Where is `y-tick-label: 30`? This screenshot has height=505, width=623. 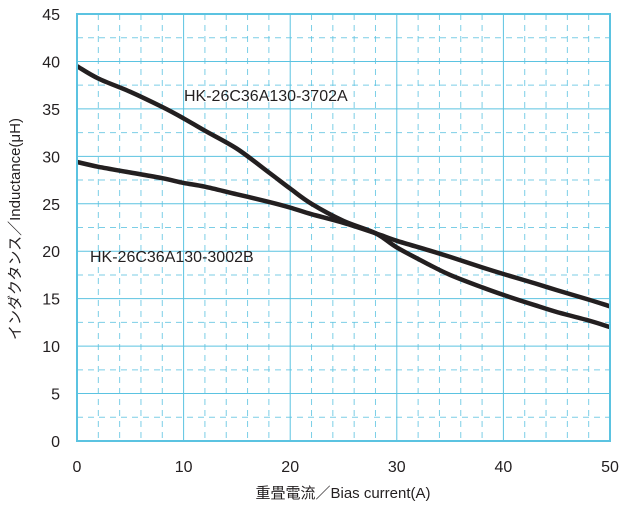
y-tick-label: 30 is located at coordinates (51, 157).